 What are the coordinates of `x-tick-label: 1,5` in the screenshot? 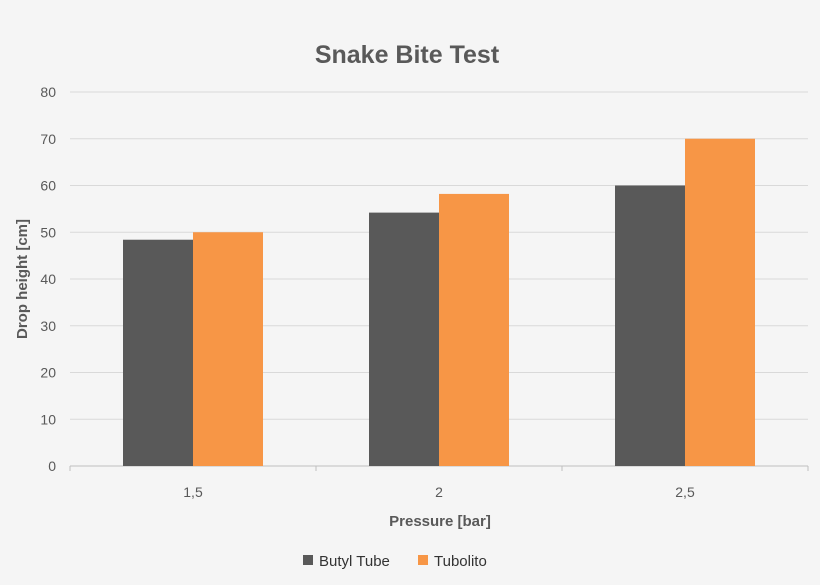 It's located at (193, 492).